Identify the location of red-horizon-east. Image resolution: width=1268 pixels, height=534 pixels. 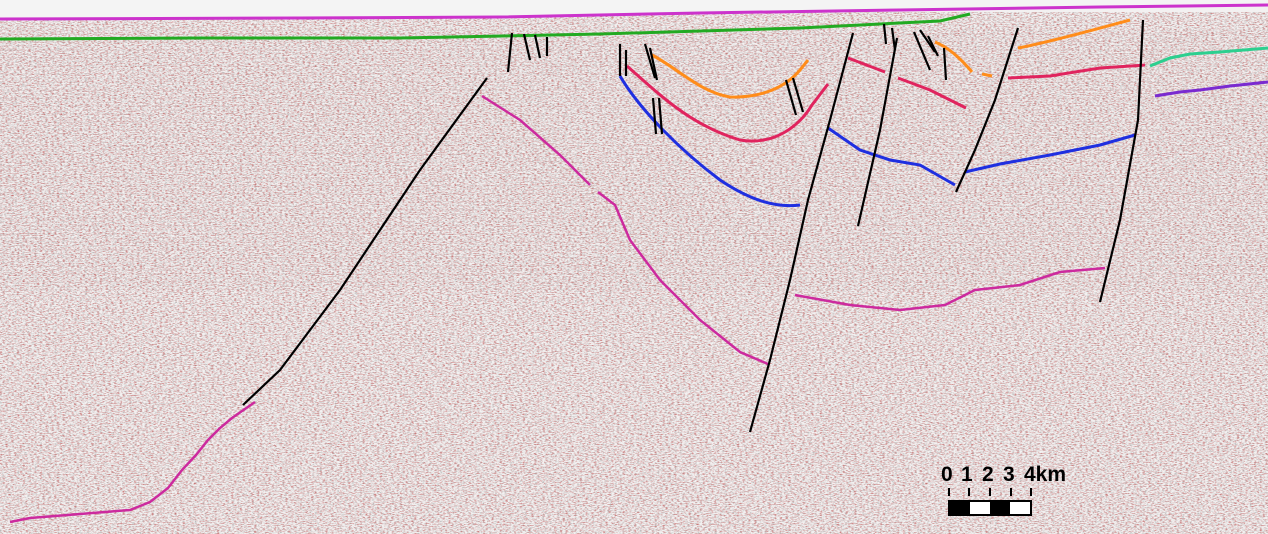
(996, 83).